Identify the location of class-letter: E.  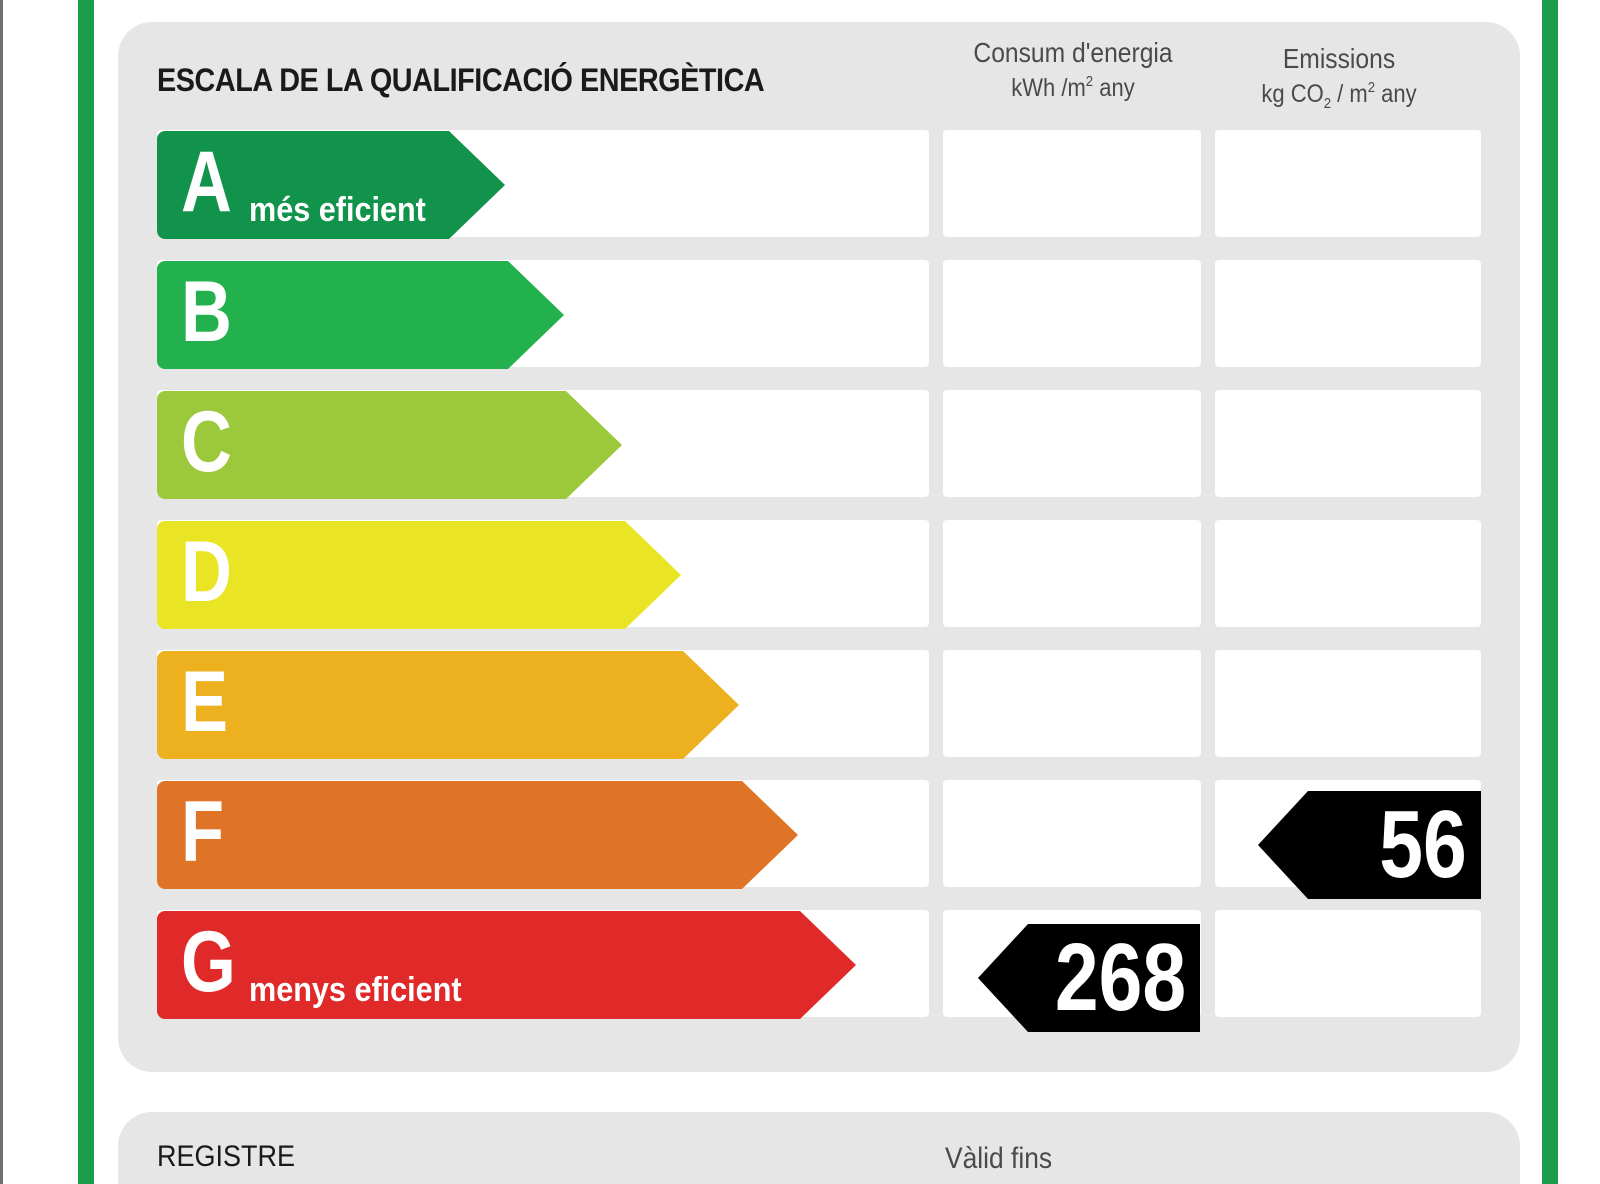
(205, 702).